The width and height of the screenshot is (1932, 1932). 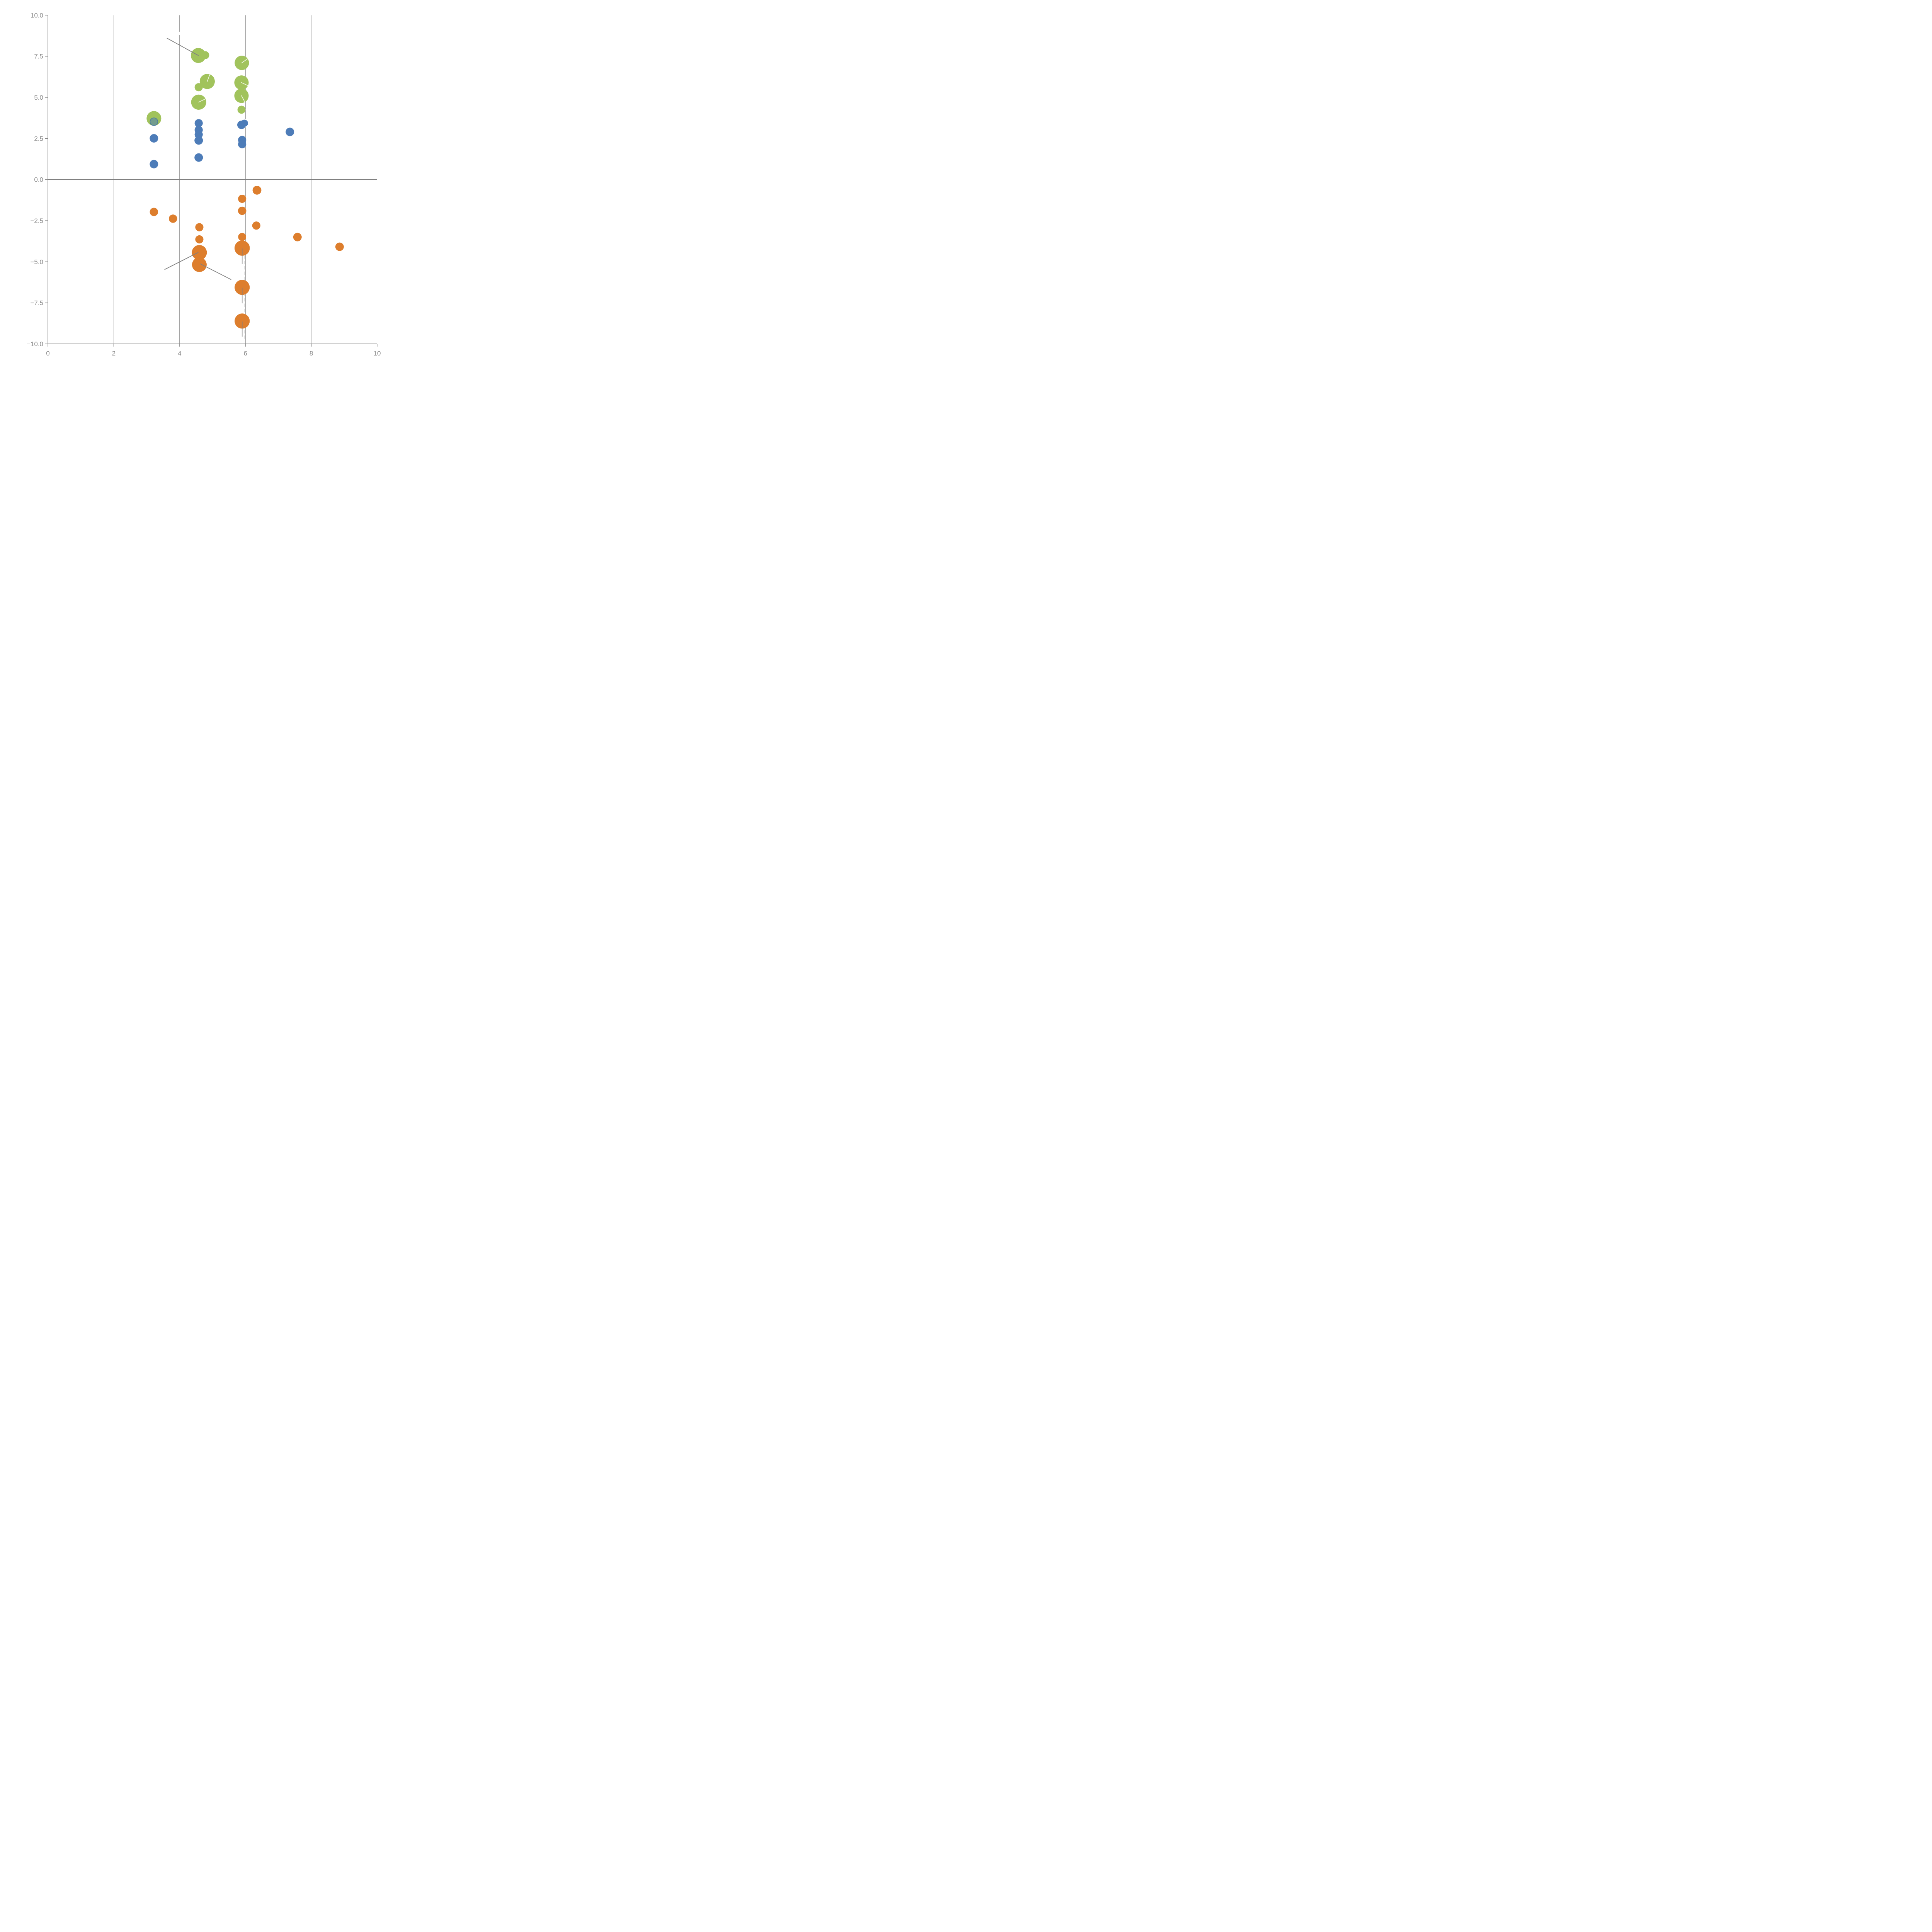 I want to click on chart-background, so click(x=193, y=193).